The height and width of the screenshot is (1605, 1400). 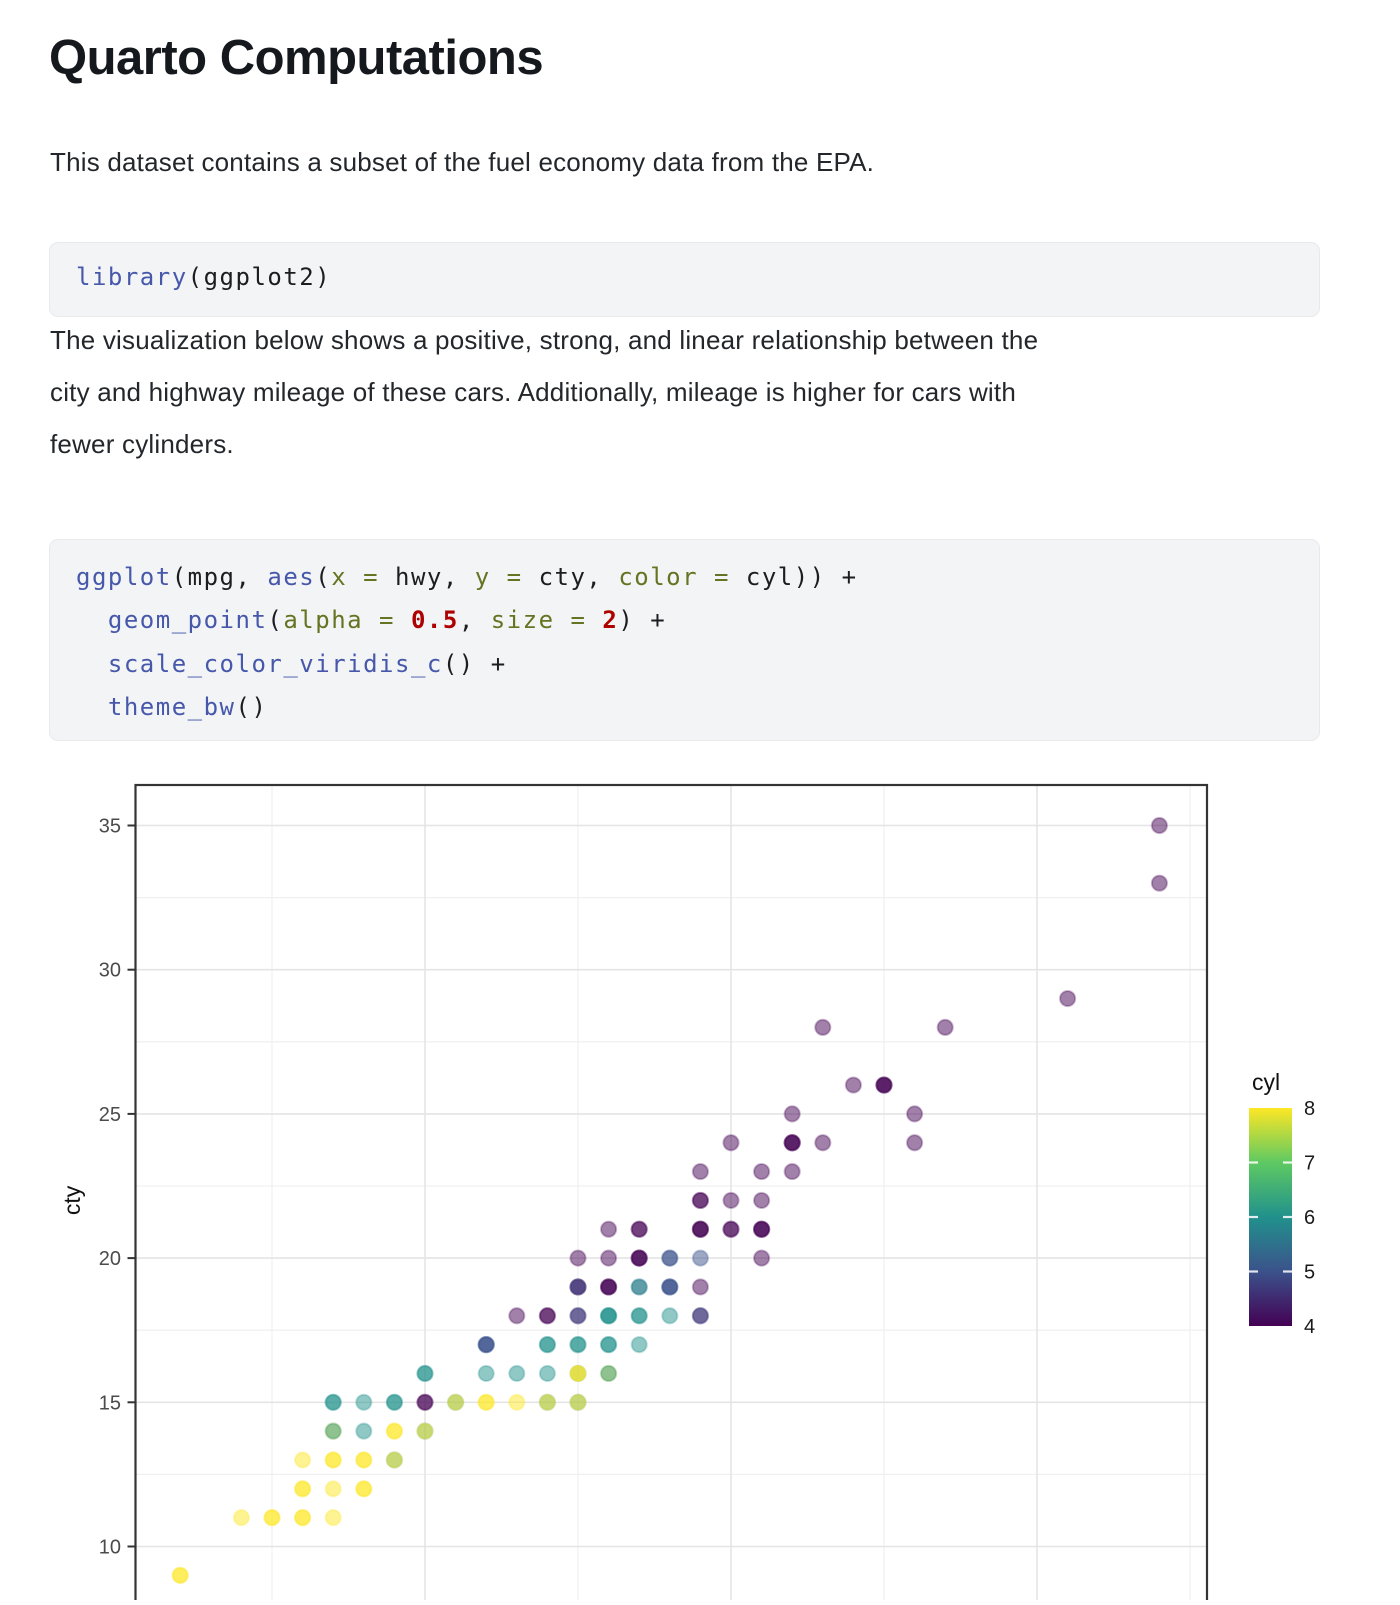 I want to click on y-tick-label: 35, so click(x=110, y=827).